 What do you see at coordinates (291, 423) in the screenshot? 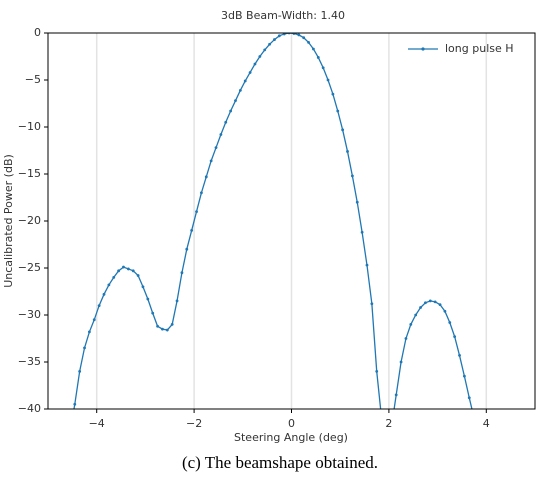
I see `x-tick-label: 0` at bounding box center [291, 423].